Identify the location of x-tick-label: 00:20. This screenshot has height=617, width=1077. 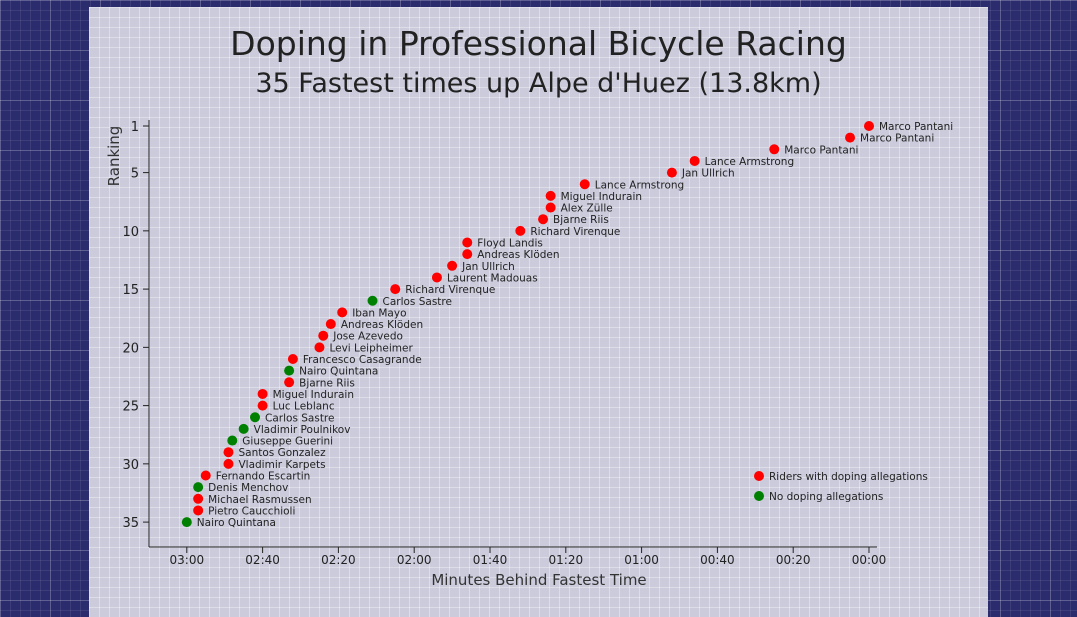
(793, 560).